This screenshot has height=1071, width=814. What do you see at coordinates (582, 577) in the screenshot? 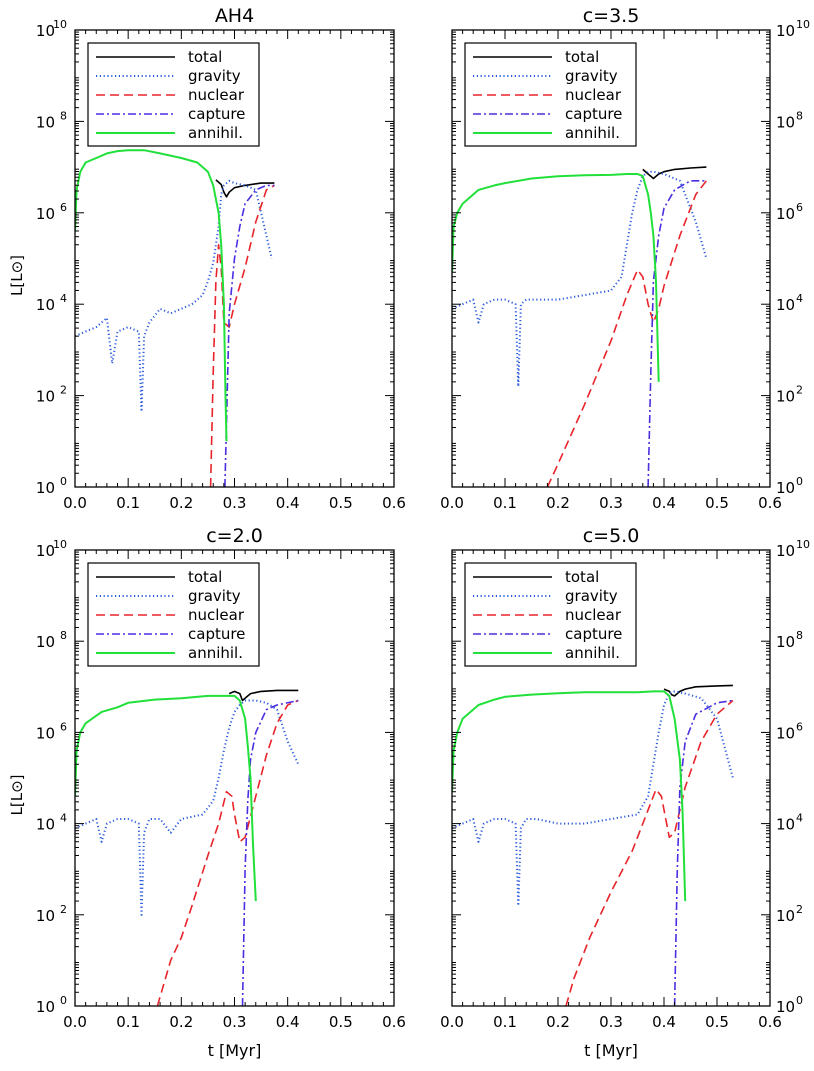
I see `legend-label: total` at bounding box center [582, 577].